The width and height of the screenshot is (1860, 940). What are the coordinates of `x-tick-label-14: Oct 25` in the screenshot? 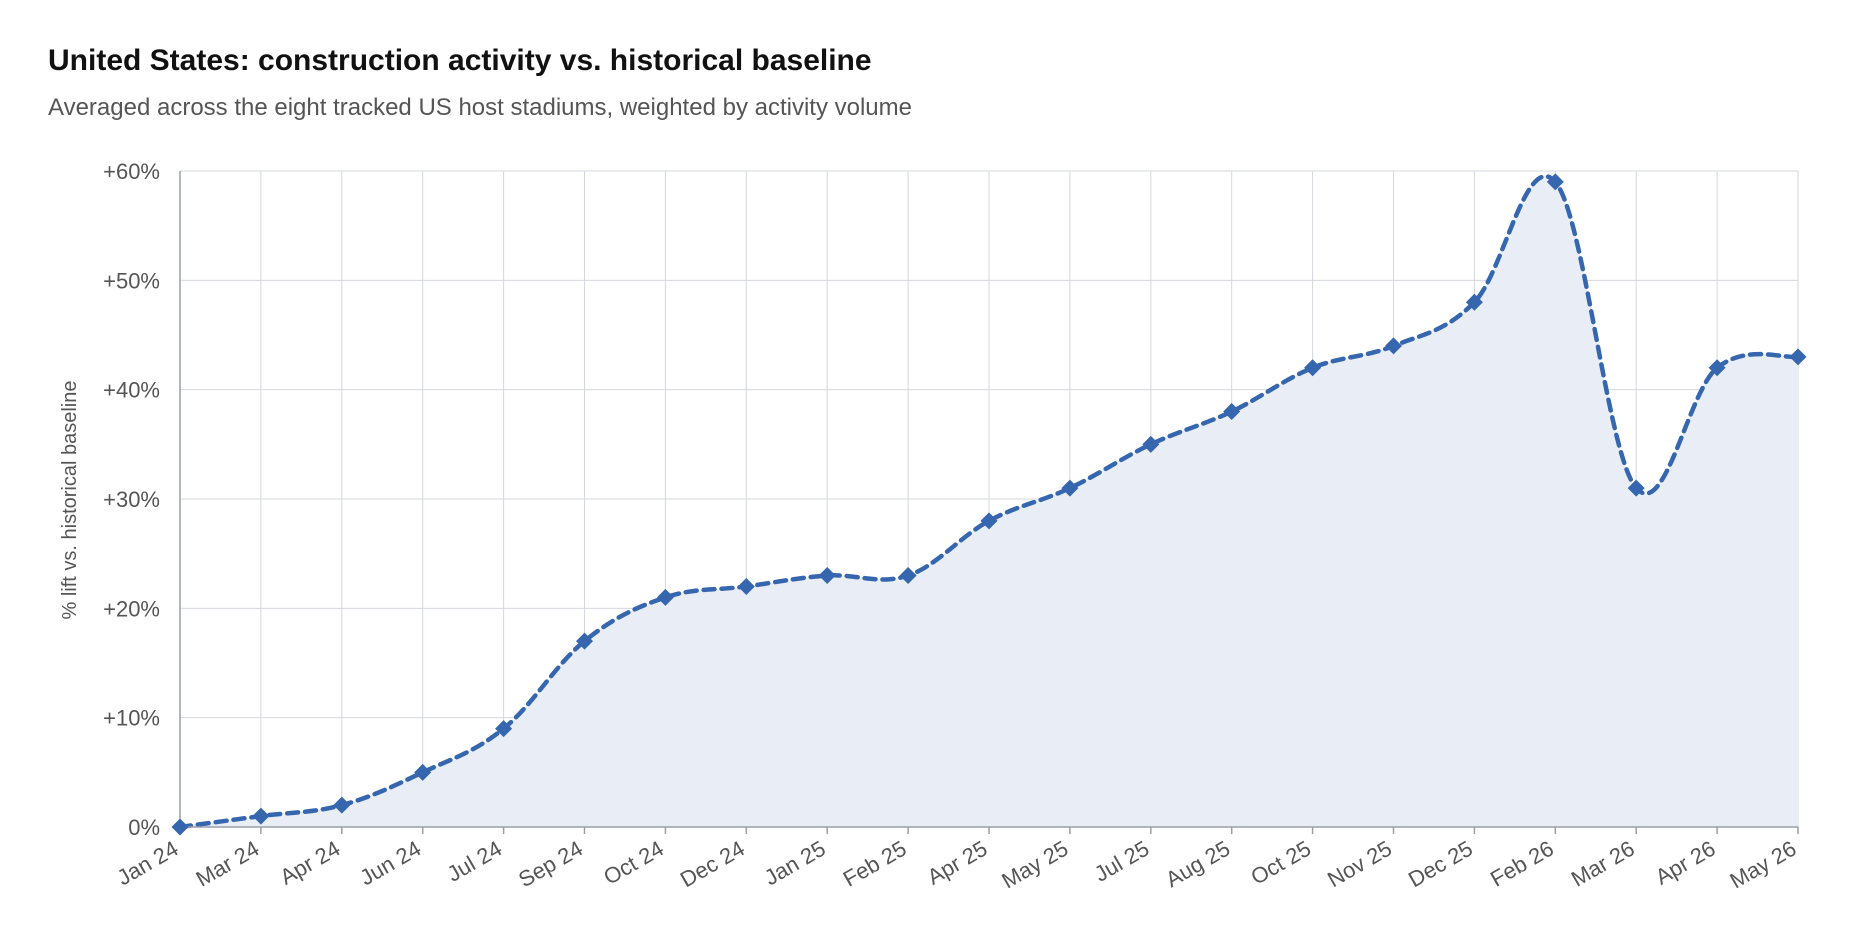 It's located at (1280, 863).